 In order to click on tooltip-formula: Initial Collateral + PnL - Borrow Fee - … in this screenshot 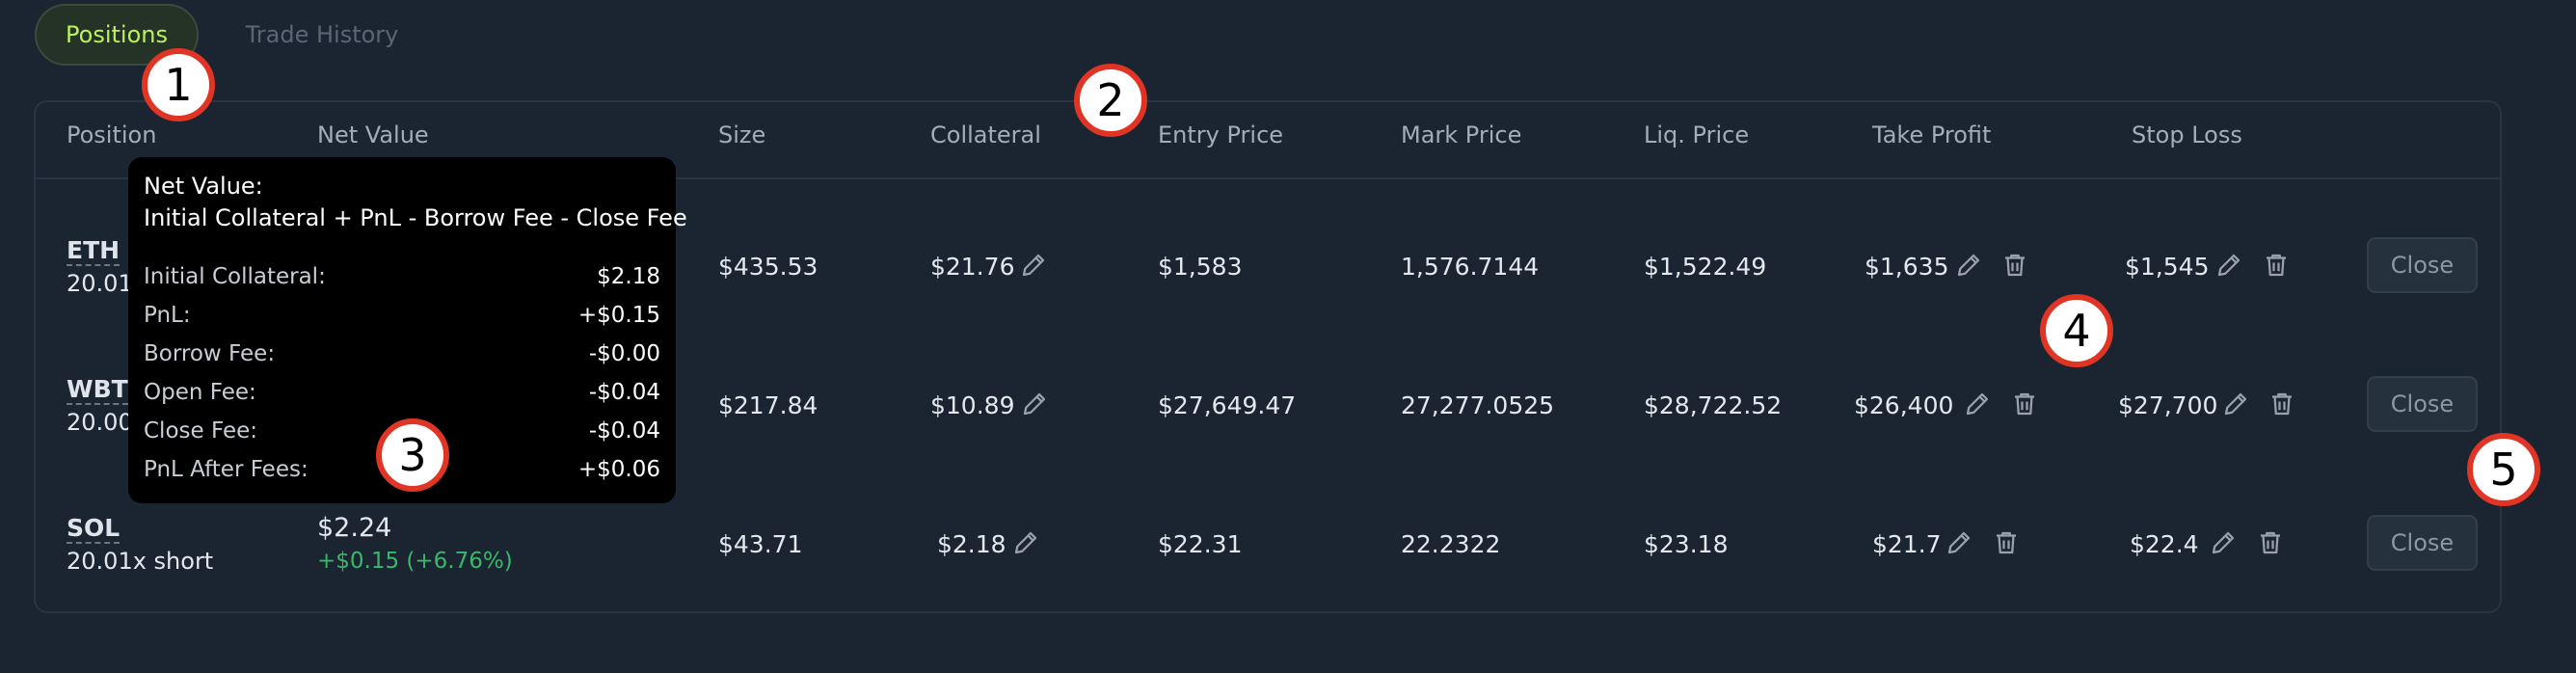, I will do `click(416, 217)`.